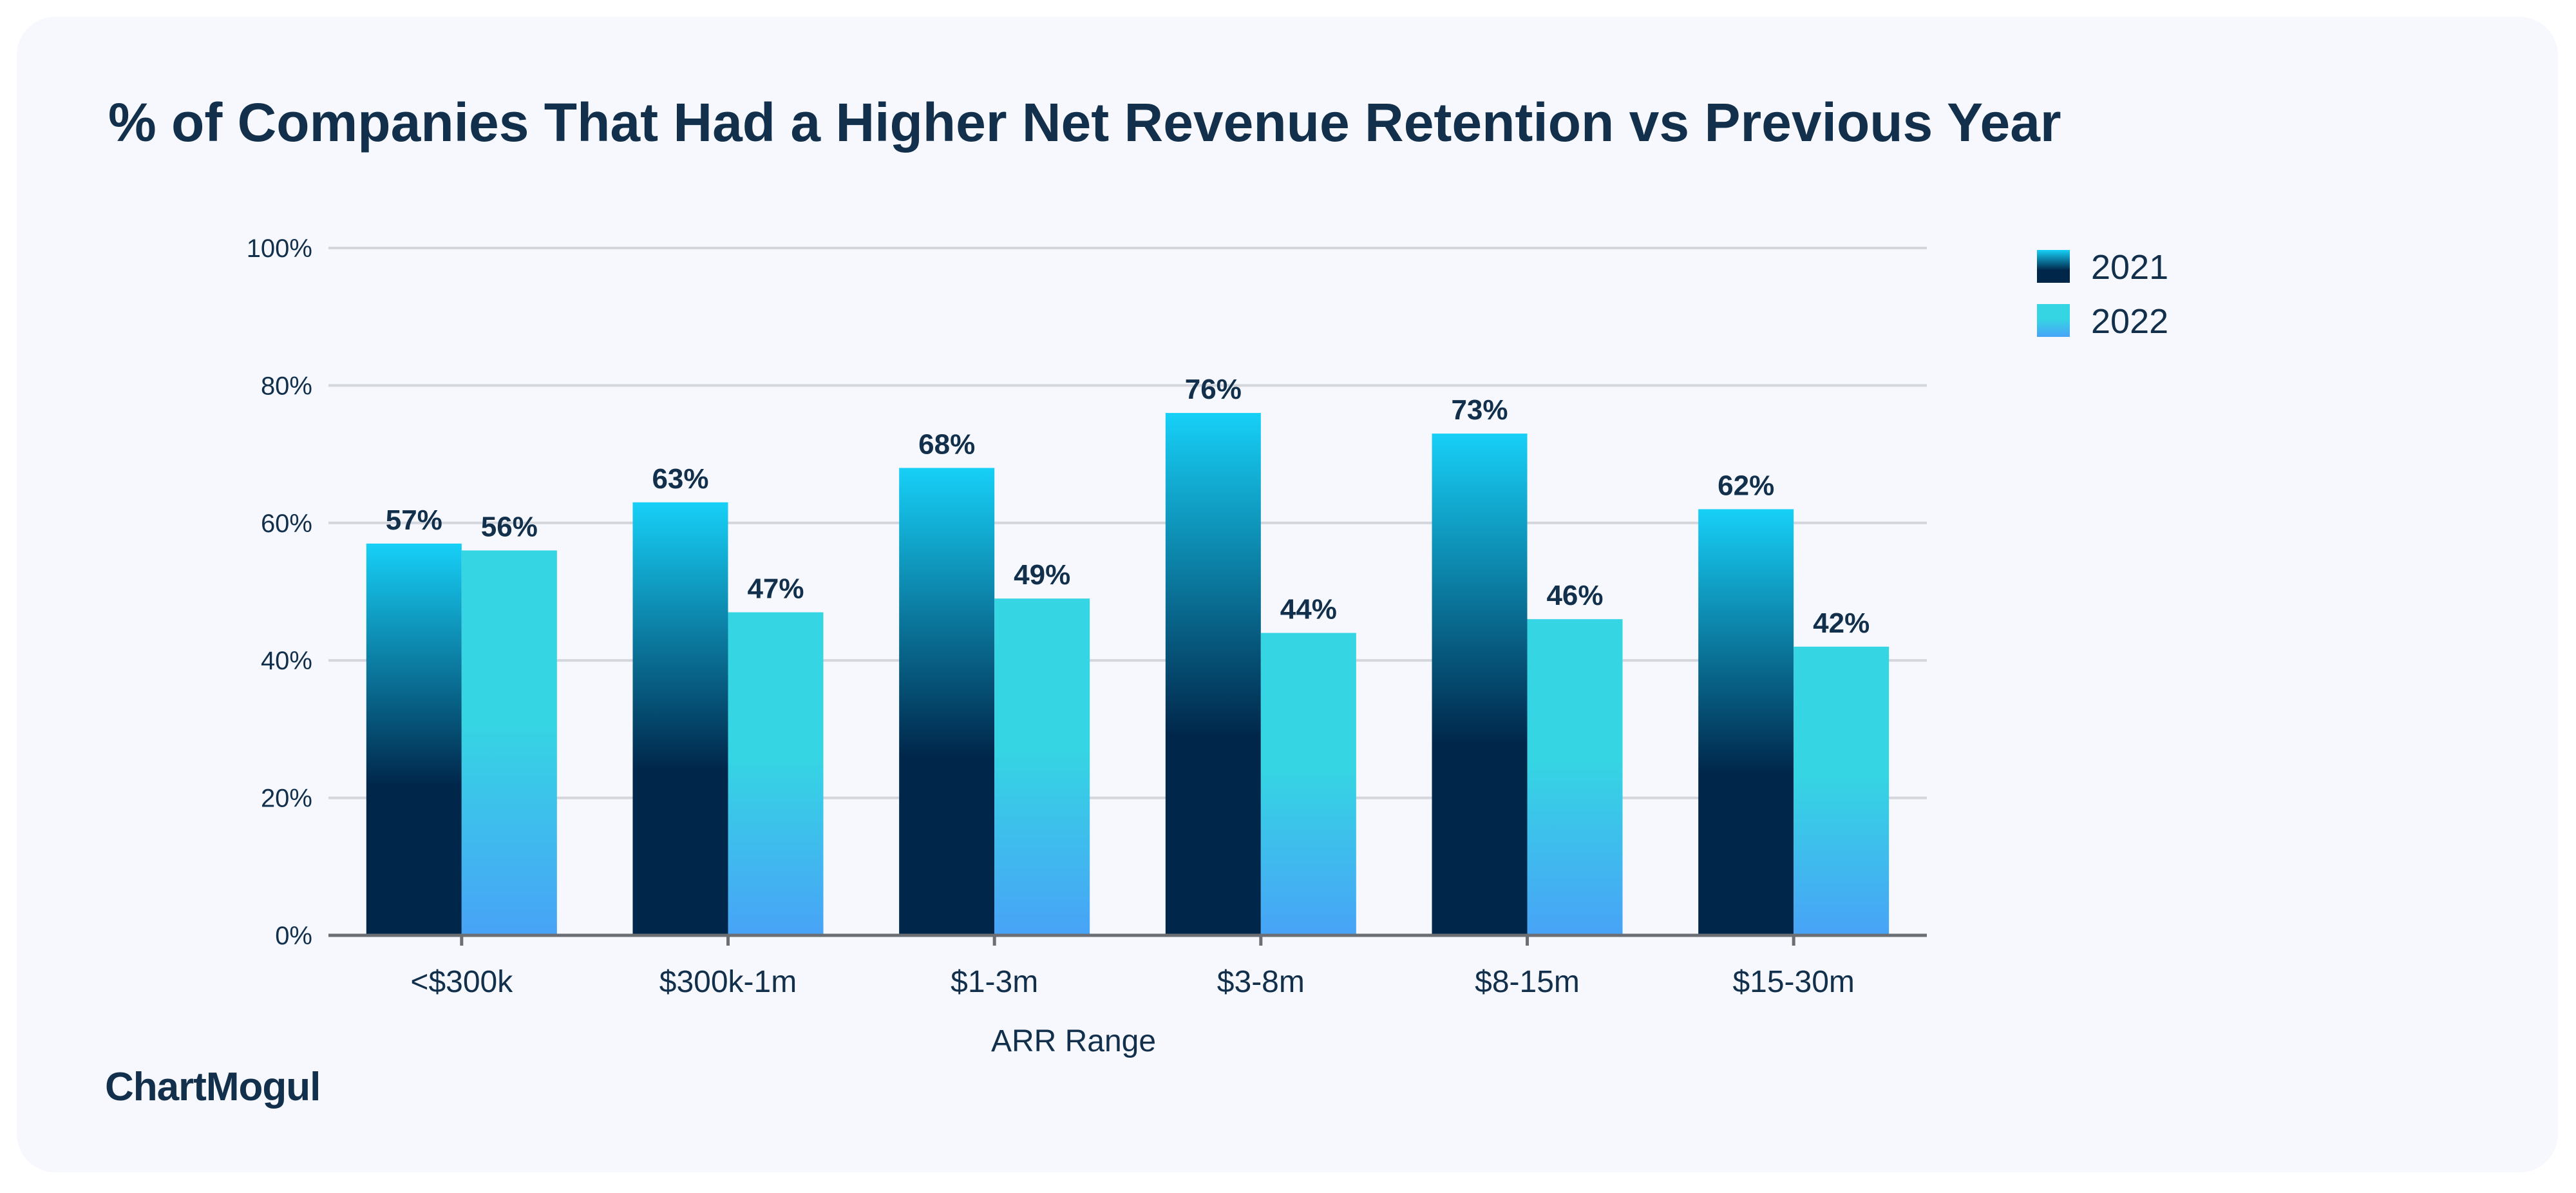 The image size is (2576, 1193). I want to click on y-tick-label: 60%, so click(286, 524).